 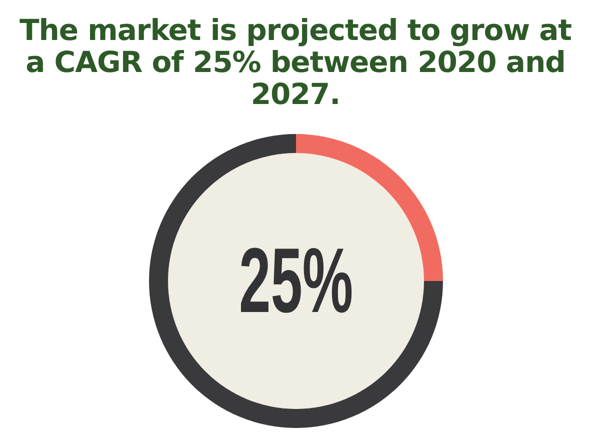 I want to click on text: 25%, so click(x=296, y=281).